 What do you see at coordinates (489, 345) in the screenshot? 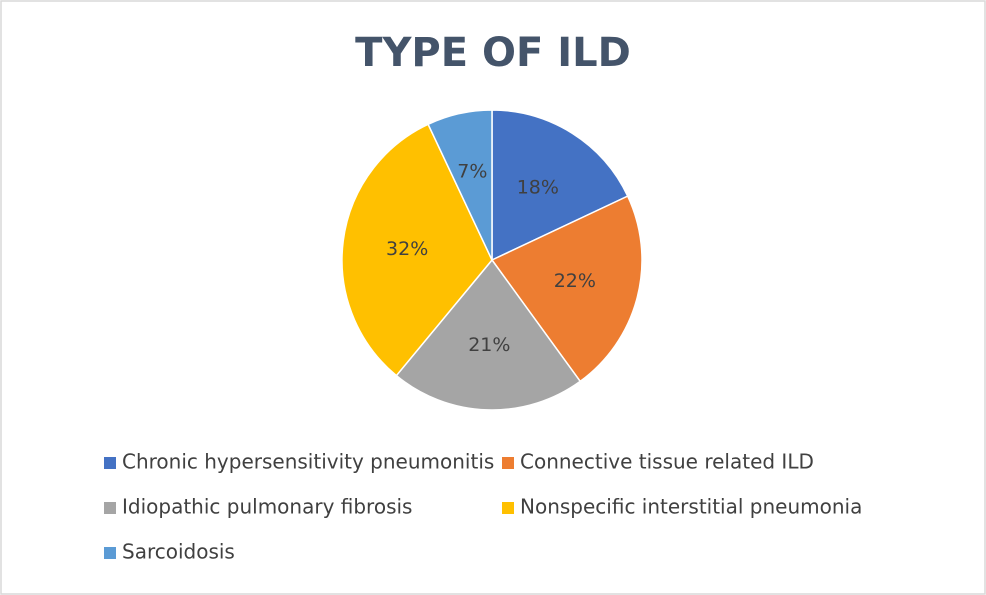
I see `slice-label: 21%` at bounding box center [489, 345].